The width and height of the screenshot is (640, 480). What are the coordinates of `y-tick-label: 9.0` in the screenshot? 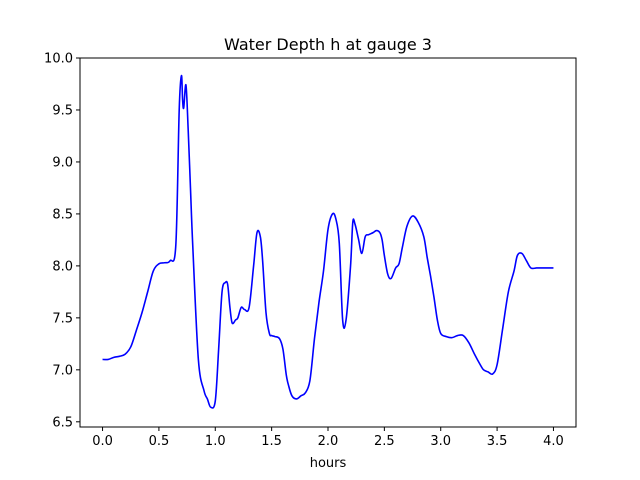 It's located at (62, 162).